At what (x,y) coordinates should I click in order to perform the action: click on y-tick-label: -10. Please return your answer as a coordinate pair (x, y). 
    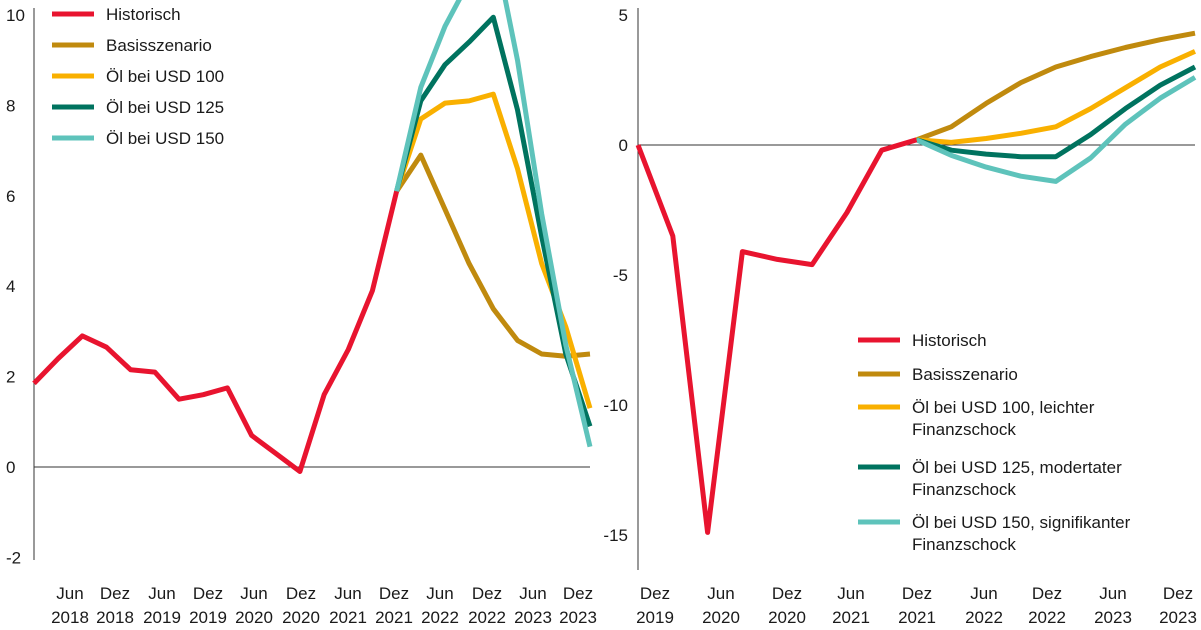
    Looking at the image, I should click on (615, 405).